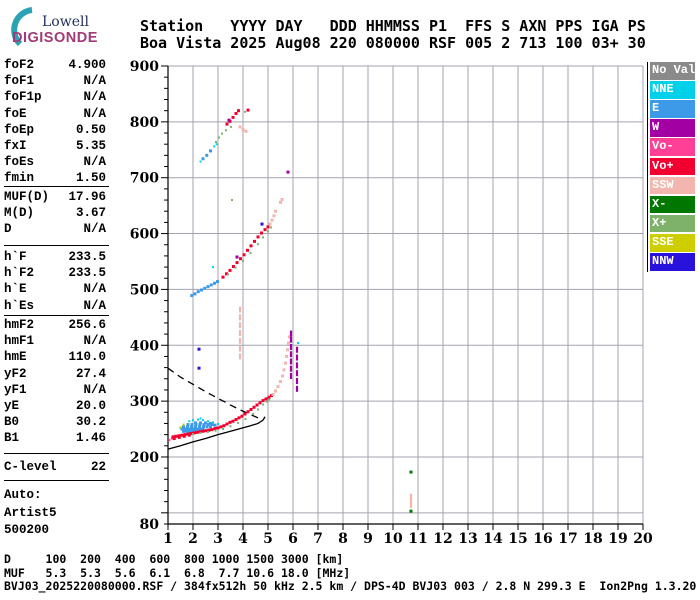 The width and height of the screenshot is (700, 600). What do you see at coordinates (87, 325) in the screenshot?
I see `param-value: 256.6` at bounding box center [87, 325].